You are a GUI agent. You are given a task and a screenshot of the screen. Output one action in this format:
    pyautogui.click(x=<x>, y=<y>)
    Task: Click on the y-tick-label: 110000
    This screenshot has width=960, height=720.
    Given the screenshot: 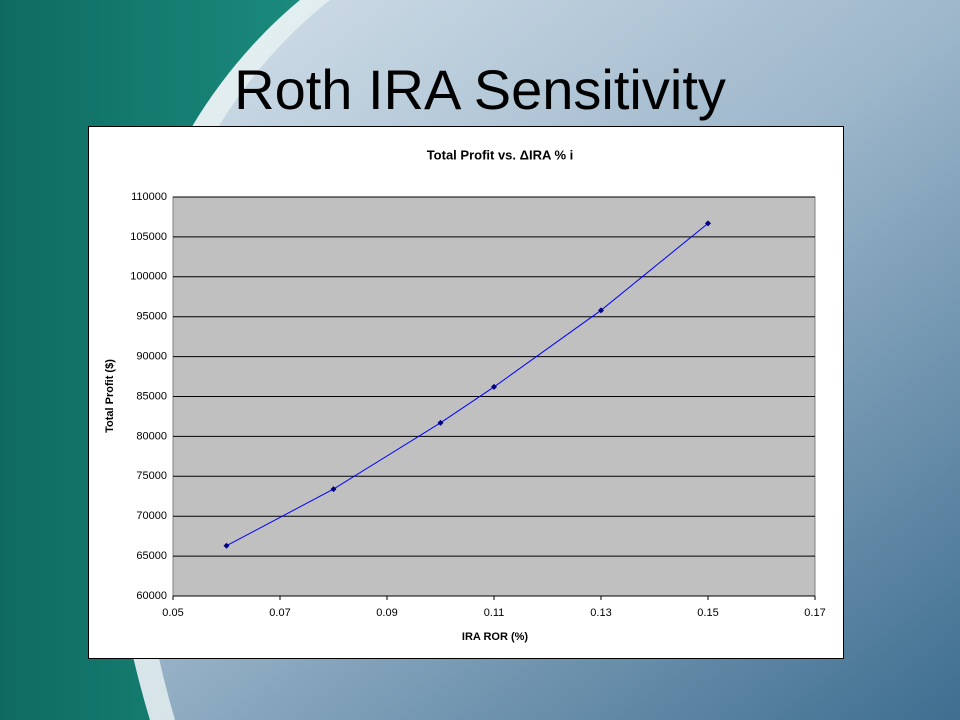 What is the action you would take?
    pyautogui.click(x=149, y=197)
    